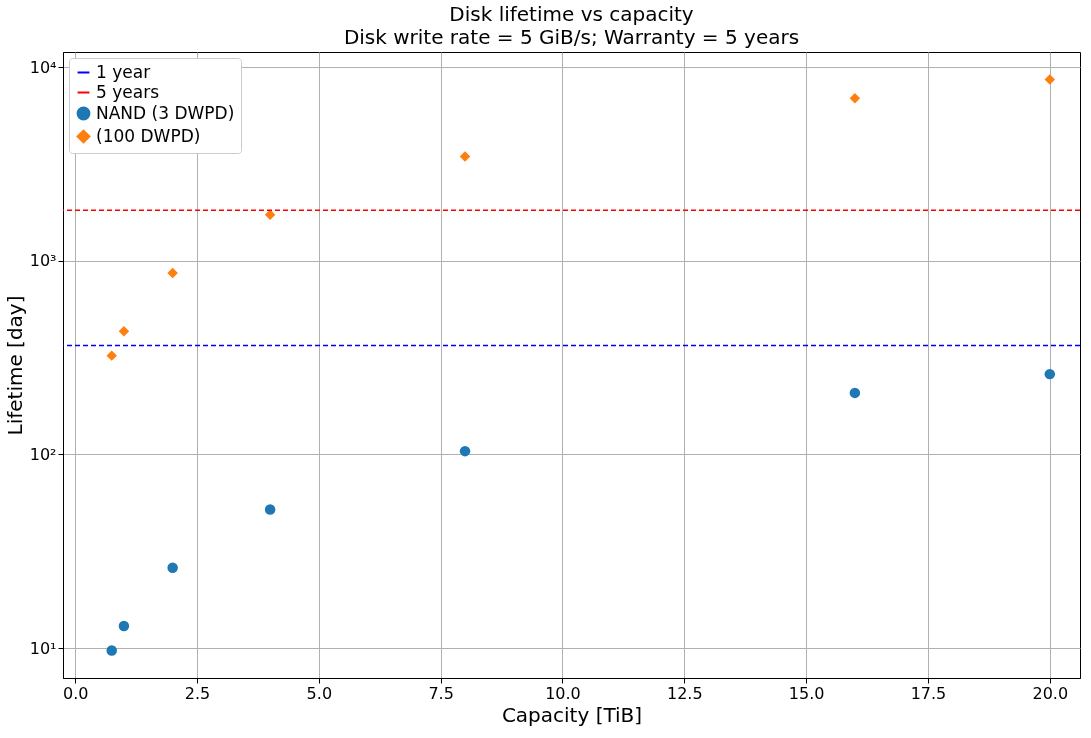 This screenshot has width=1091, height=738. What do you see at coordinates (441, 693) in the screenshot?
I see `x-tick-label: 7.5` at bounding box center [441, 693].